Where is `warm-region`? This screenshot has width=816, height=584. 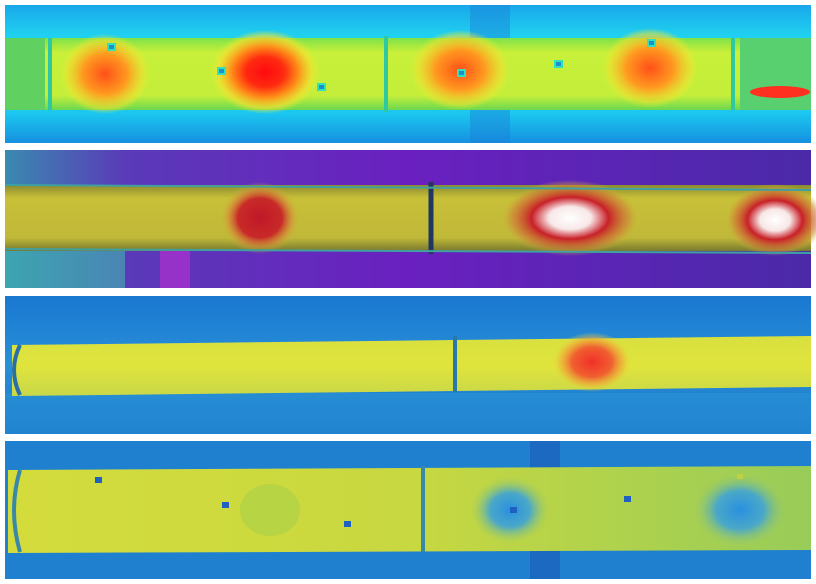
warm-region is located at coordinates (175, 269).